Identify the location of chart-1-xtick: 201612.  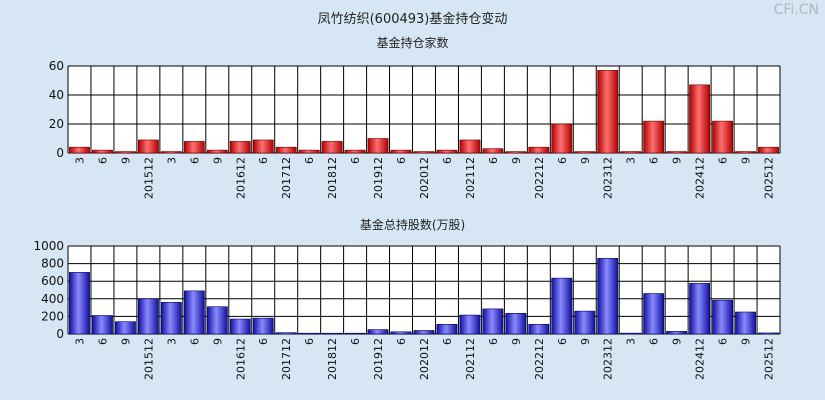
(240, 178).